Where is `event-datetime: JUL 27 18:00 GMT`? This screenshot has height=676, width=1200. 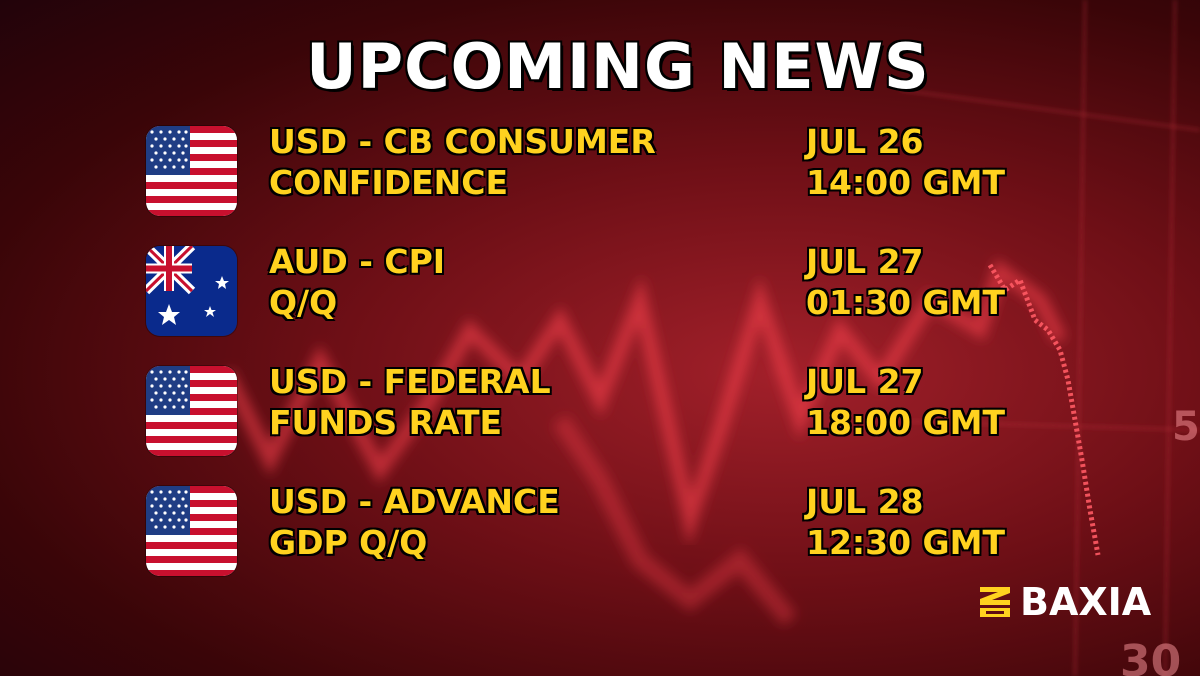 event-datetime: JUL 27 18:00 GMT is located at coordinates (936, 402).